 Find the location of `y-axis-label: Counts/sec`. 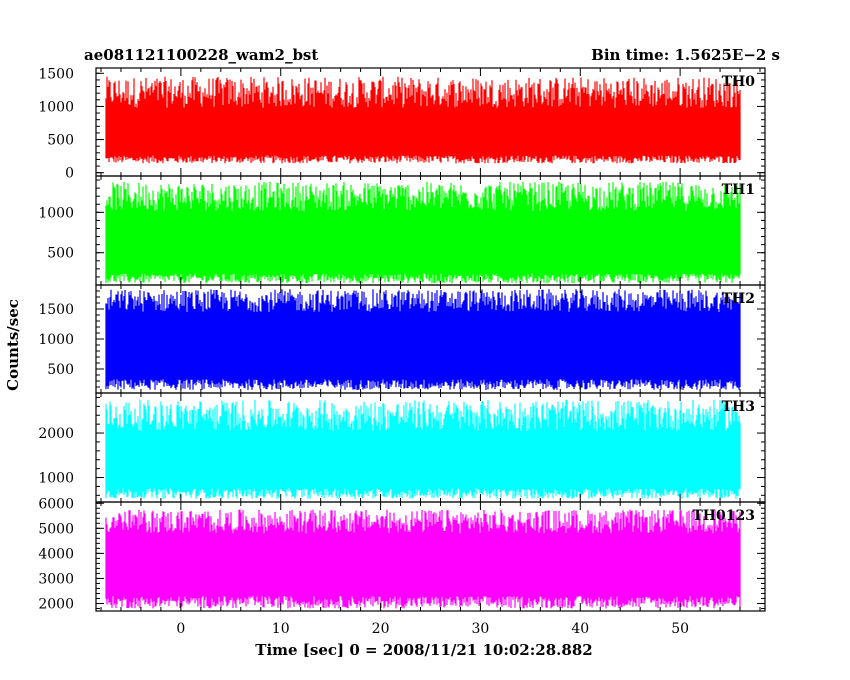

y-axis-label: Counts/sec is located at coordinates (13, 345).